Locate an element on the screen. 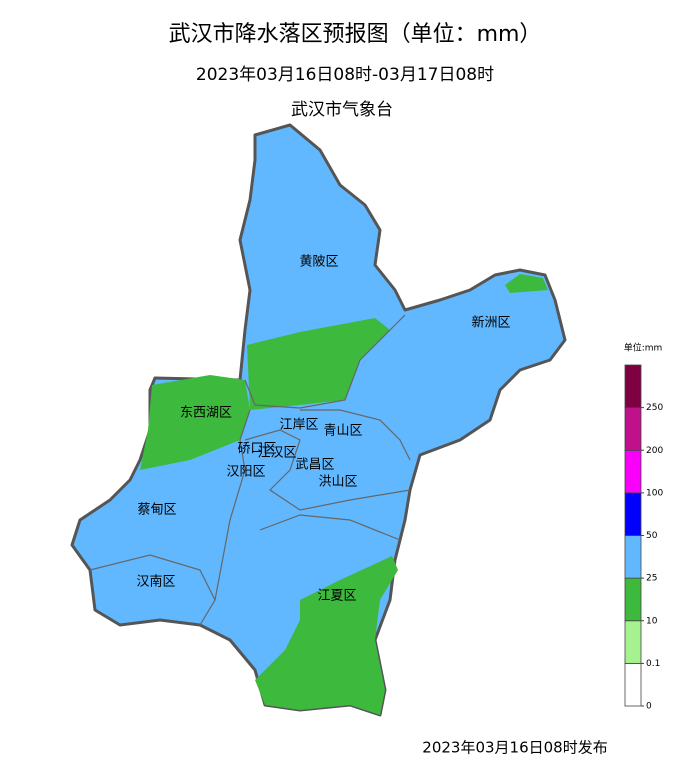 This screenshot has width=695, height=777. district-label: 江夏区 is located at coordinates (336, 596).